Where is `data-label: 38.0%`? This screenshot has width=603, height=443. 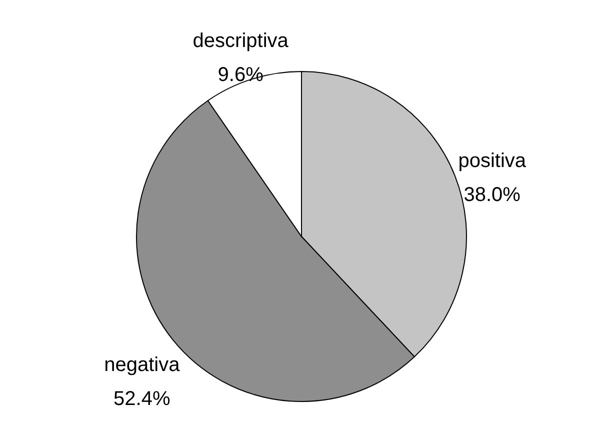 data-label: 38.0% is located at coordinates (492, 195).